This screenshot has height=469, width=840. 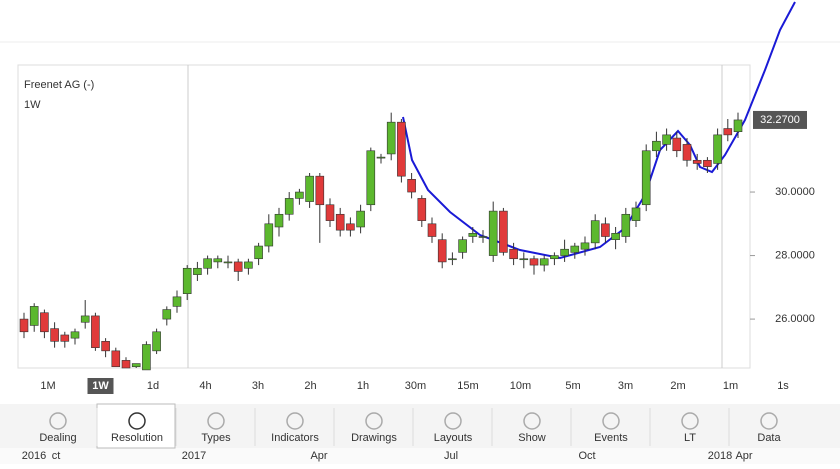 I want to click on timeline, so click(x=420, y=456).